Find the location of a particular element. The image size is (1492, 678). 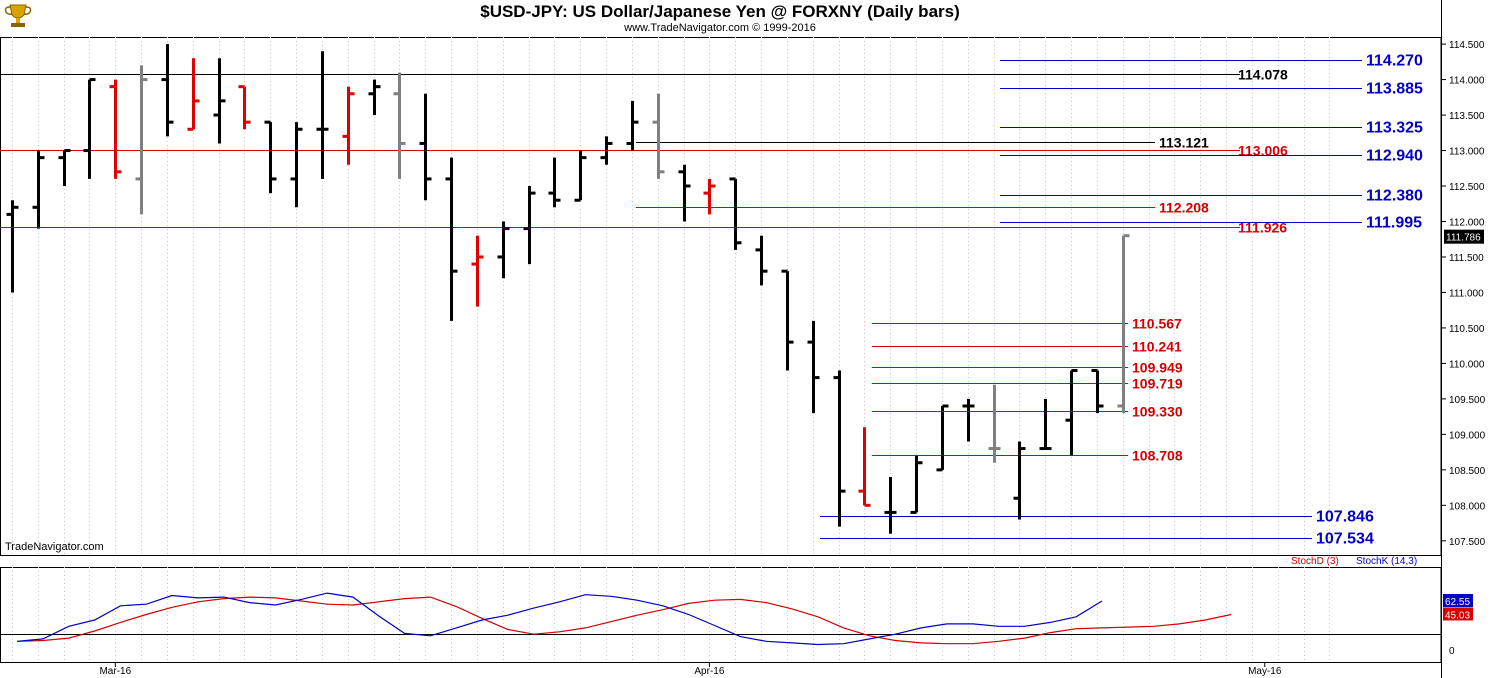

x-tick-label: Apr-16 is located at coordinates (709, 671).